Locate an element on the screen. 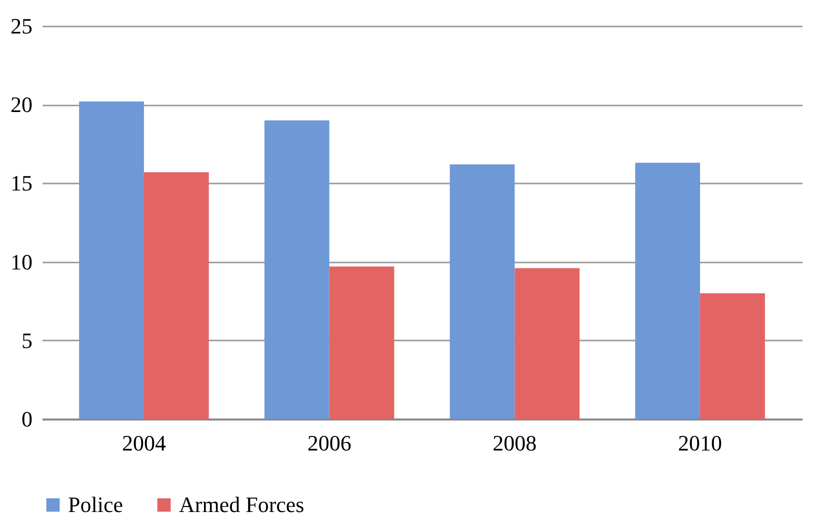 The width and height of the screenshot is (826, 520). x-tick-label: 2008 is located at coordinates (514, 443).